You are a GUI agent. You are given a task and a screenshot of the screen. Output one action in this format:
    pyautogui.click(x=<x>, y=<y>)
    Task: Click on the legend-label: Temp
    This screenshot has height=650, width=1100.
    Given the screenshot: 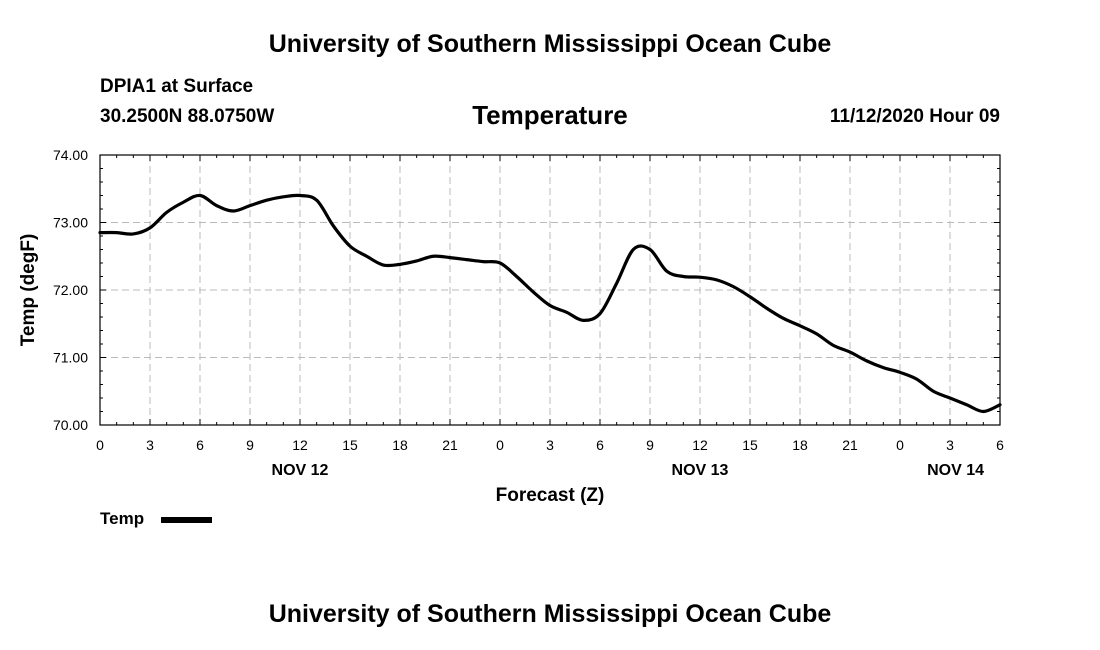 What is the action you would take?
    pyautogui.click(x=122, y=518)
    